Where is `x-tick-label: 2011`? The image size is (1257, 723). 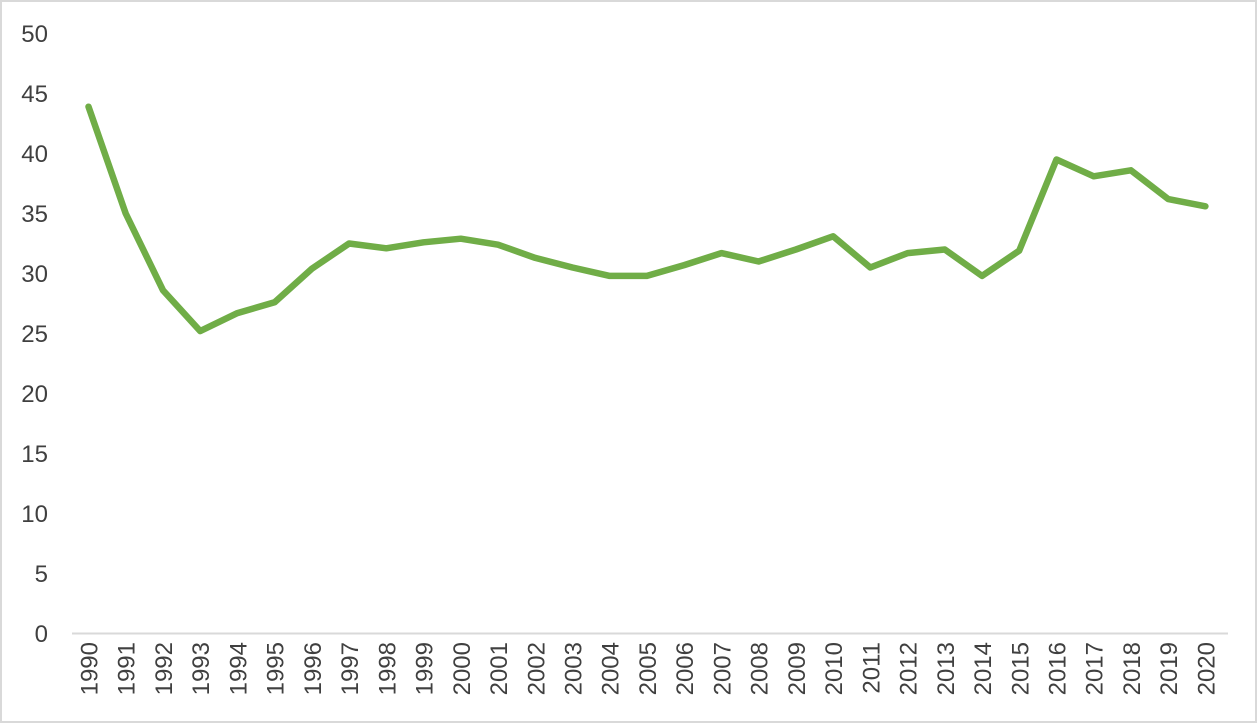 x-tick-label: 2011 is located at coordinates (871, 668).